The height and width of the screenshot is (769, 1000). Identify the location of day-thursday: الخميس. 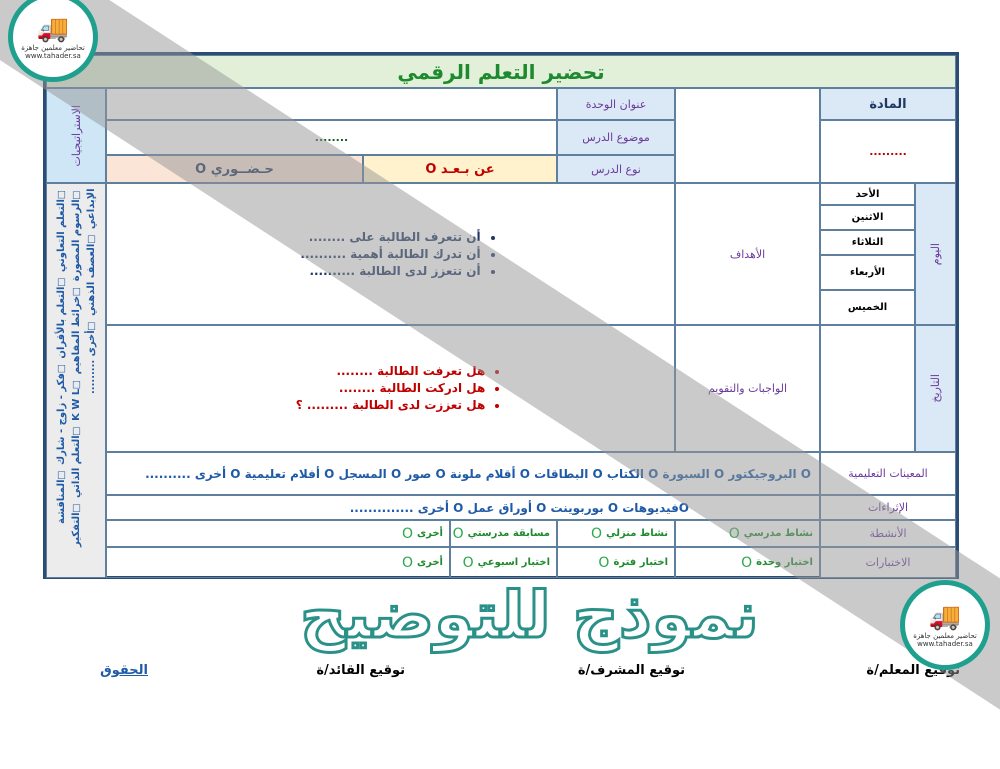
(867, 307).